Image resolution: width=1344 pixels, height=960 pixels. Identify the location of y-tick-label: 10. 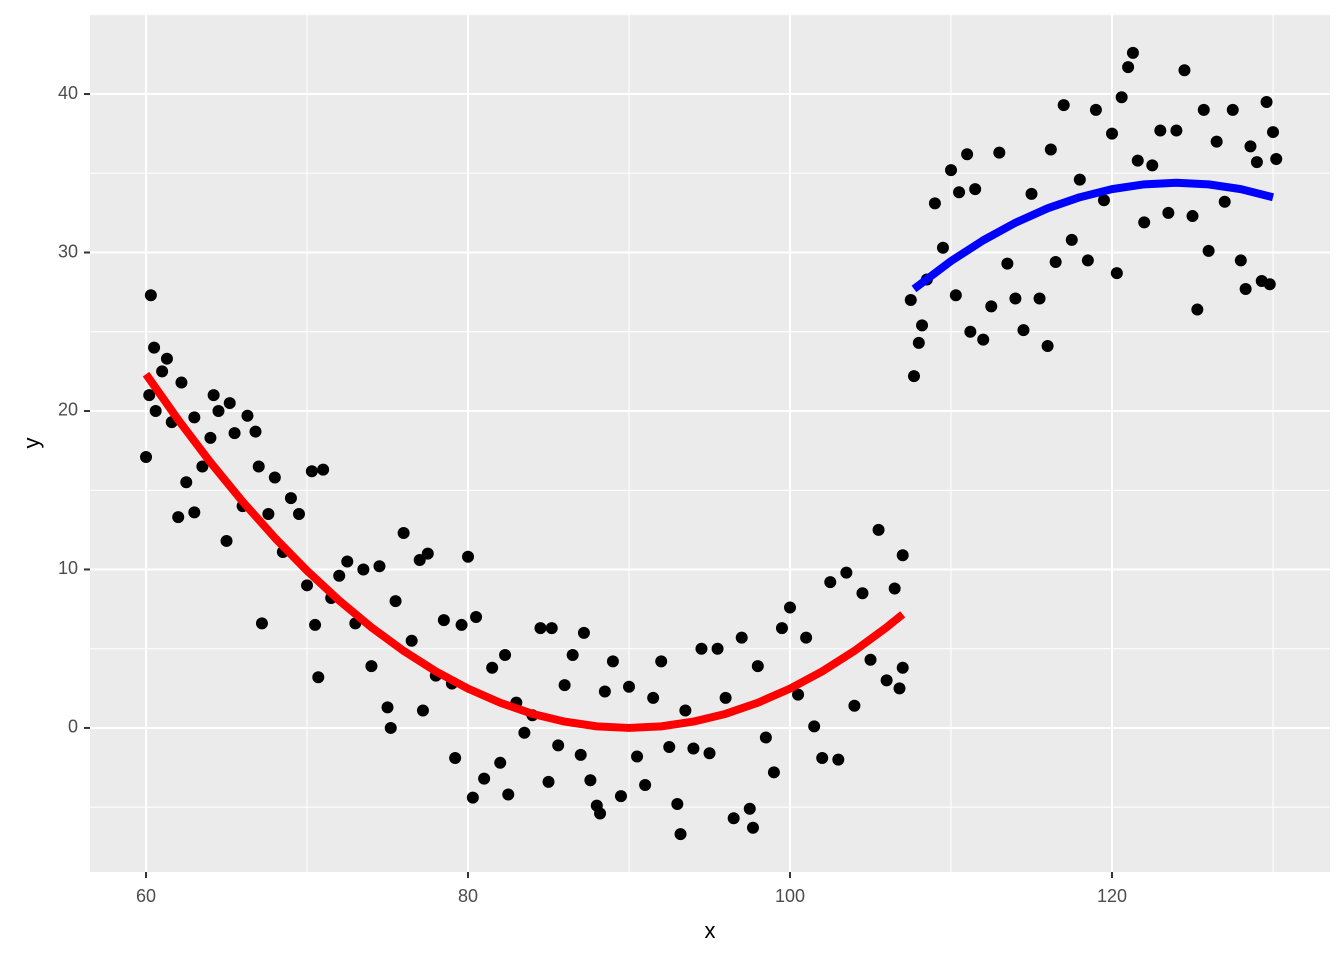
(68, 568).